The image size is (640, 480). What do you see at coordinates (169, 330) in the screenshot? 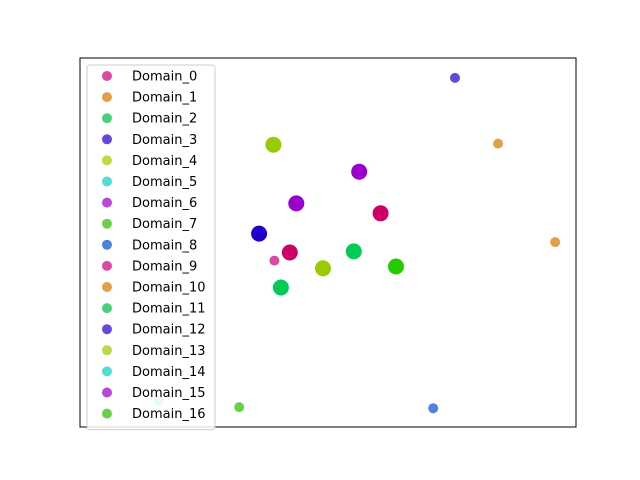
I see `legend-label-12: Domain_12` at bounding box center [169, 330].